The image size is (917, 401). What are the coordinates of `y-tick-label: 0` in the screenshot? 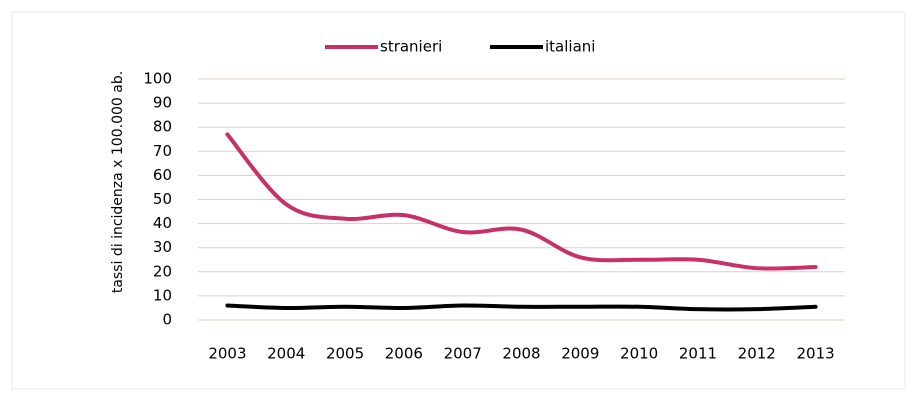 It's located at (167, 320).